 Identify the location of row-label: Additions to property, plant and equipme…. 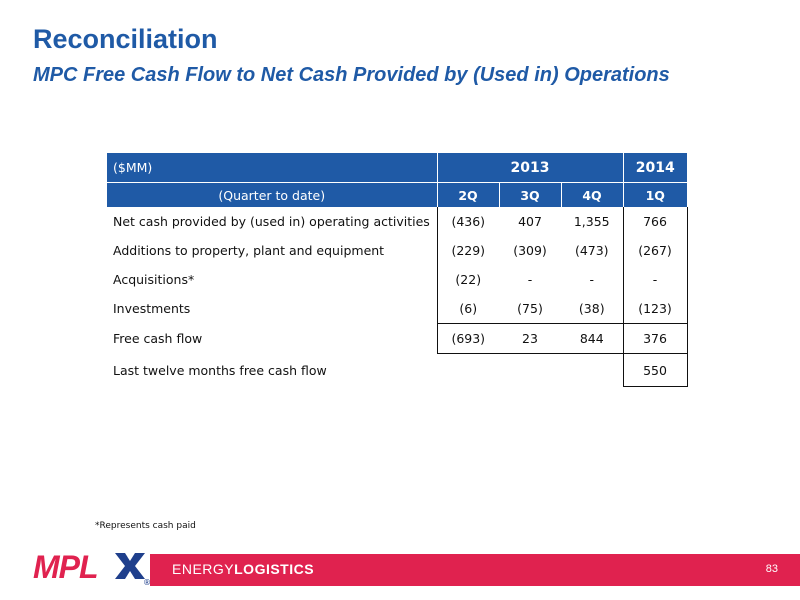
(249, 250).